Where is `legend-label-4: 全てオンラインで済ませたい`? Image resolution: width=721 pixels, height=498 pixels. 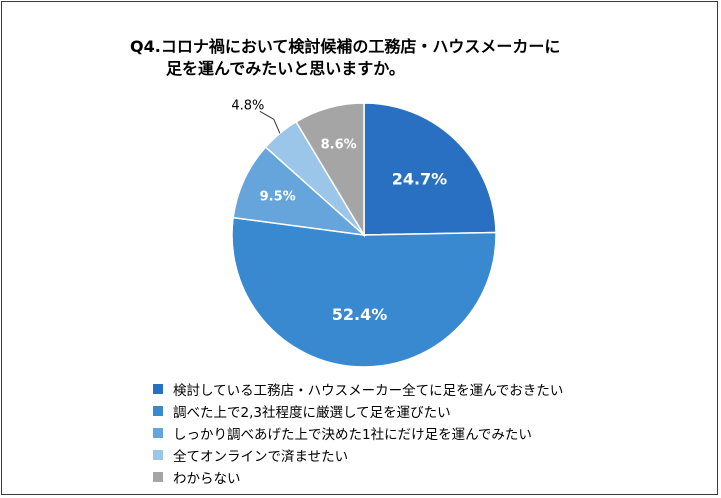
legend-label-4: 全てオンラインで済ませたい is located at coordinates (261, 457).